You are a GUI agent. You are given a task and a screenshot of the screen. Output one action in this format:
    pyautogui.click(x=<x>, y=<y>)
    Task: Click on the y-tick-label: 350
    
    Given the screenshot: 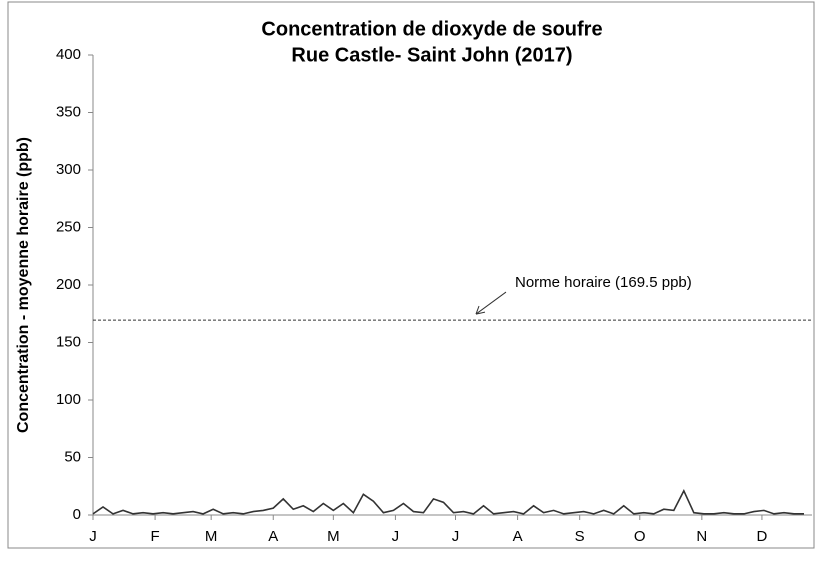 What is the action you would take?
    pyautogui.click(x=68, y=111)
    